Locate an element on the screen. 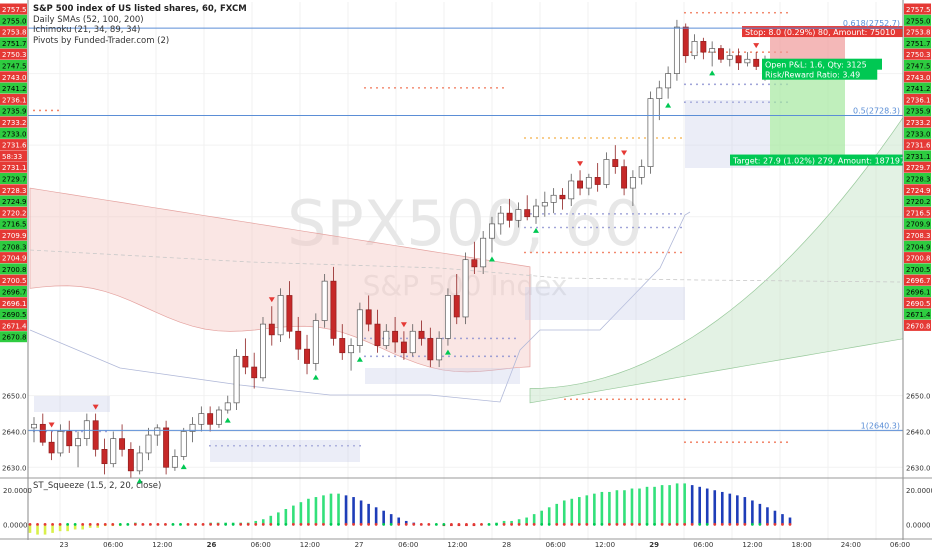 The width and height of the screenshot is (932, 550). right-axis-tick: 2733.0 is located at coordinates (918, 134).